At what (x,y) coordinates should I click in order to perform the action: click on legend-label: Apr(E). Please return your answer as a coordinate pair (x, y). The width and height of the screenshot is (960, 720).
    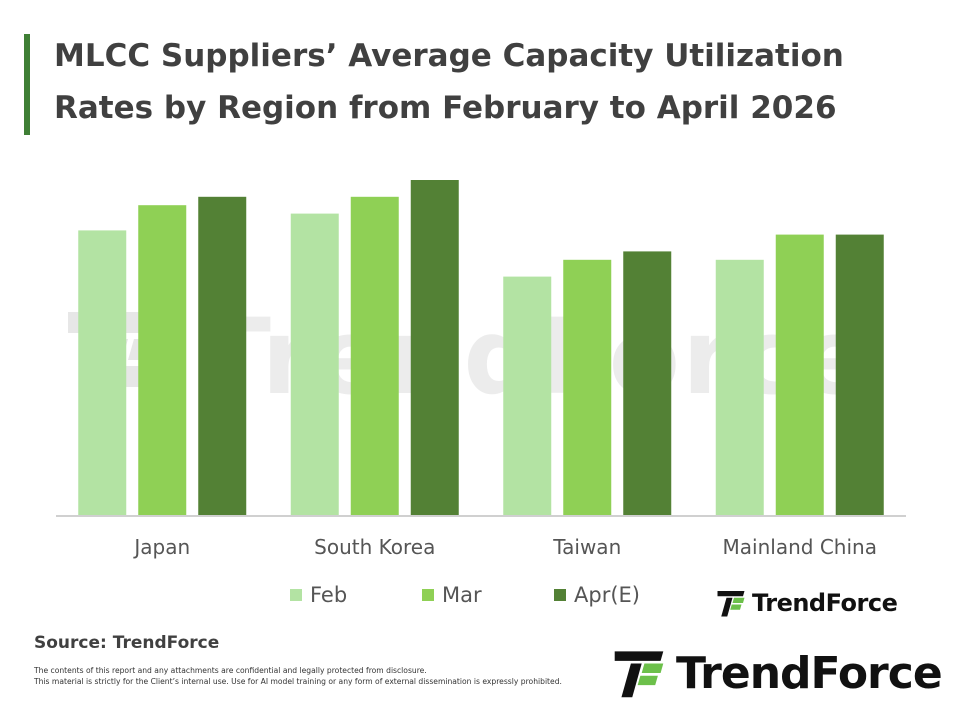
    Looking at the image, I should click on (607, 595).